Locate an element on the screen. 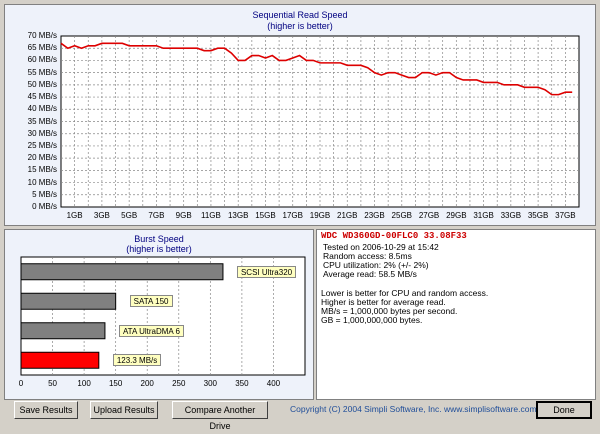 The height and width of the screenshot is (434, 600). sequential-x-tick-label: 11GB is located at coordinates (211, 215).